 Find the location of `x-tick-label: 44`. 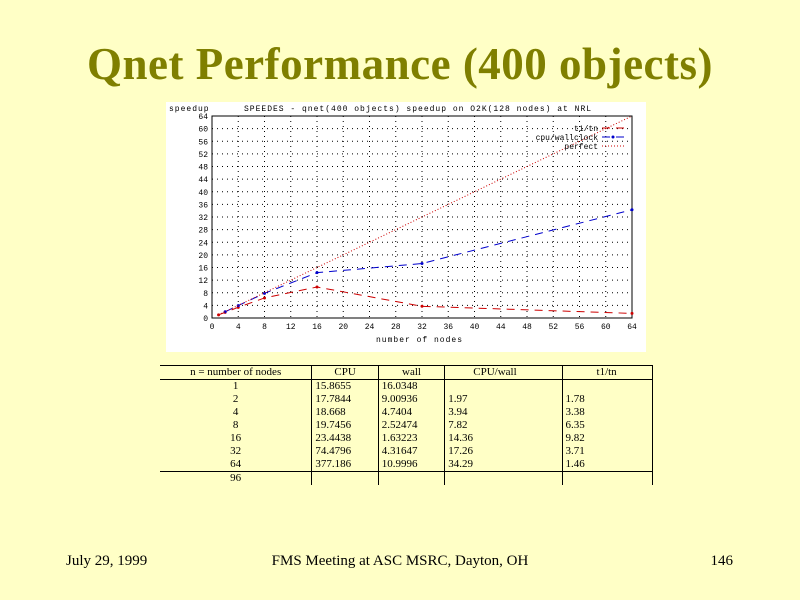

x-tick-label: 44 is located at coordinates (501, 327).